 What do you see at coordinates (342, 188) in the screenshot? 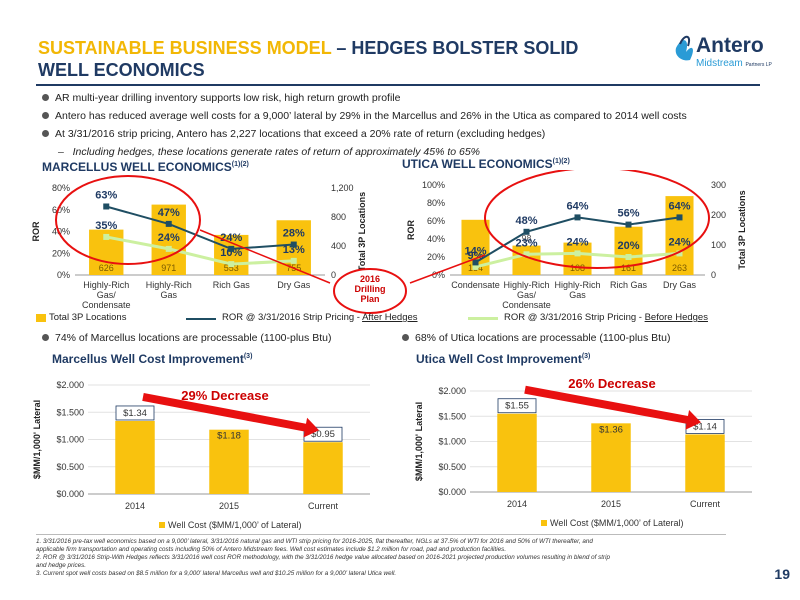
I see `y2-tick-label: 1,200` at bounding box center [342, 188].